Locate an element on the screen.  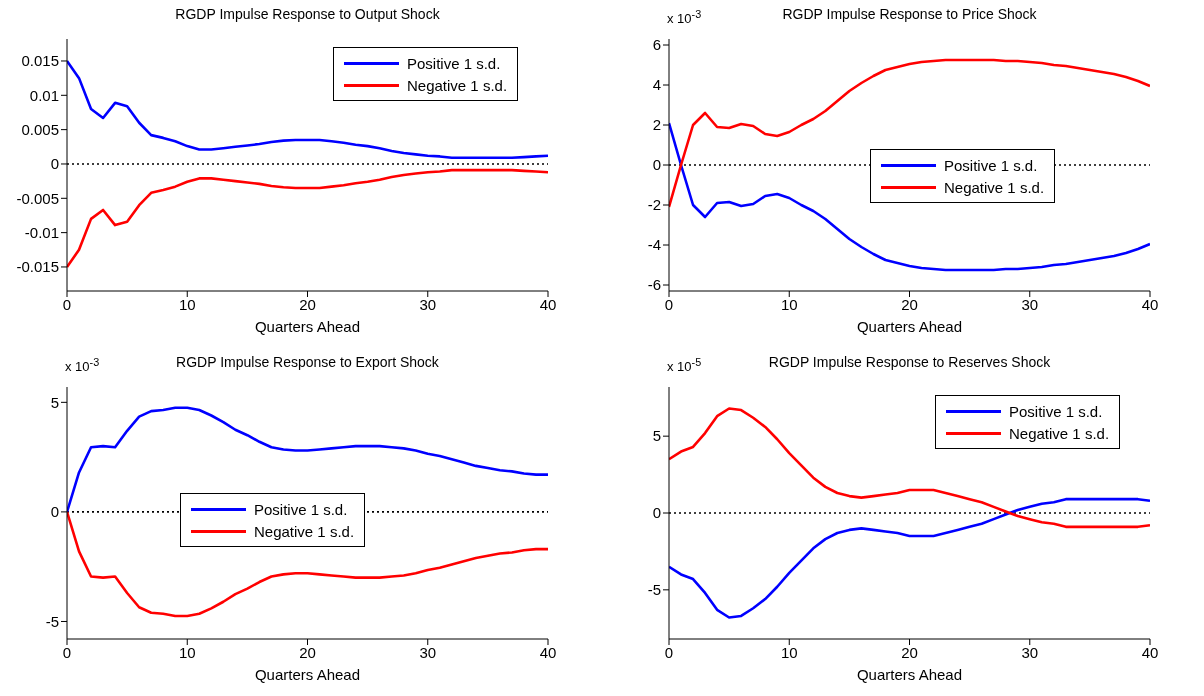
y-tick-label: -6 is located at coordinates (654, 285).